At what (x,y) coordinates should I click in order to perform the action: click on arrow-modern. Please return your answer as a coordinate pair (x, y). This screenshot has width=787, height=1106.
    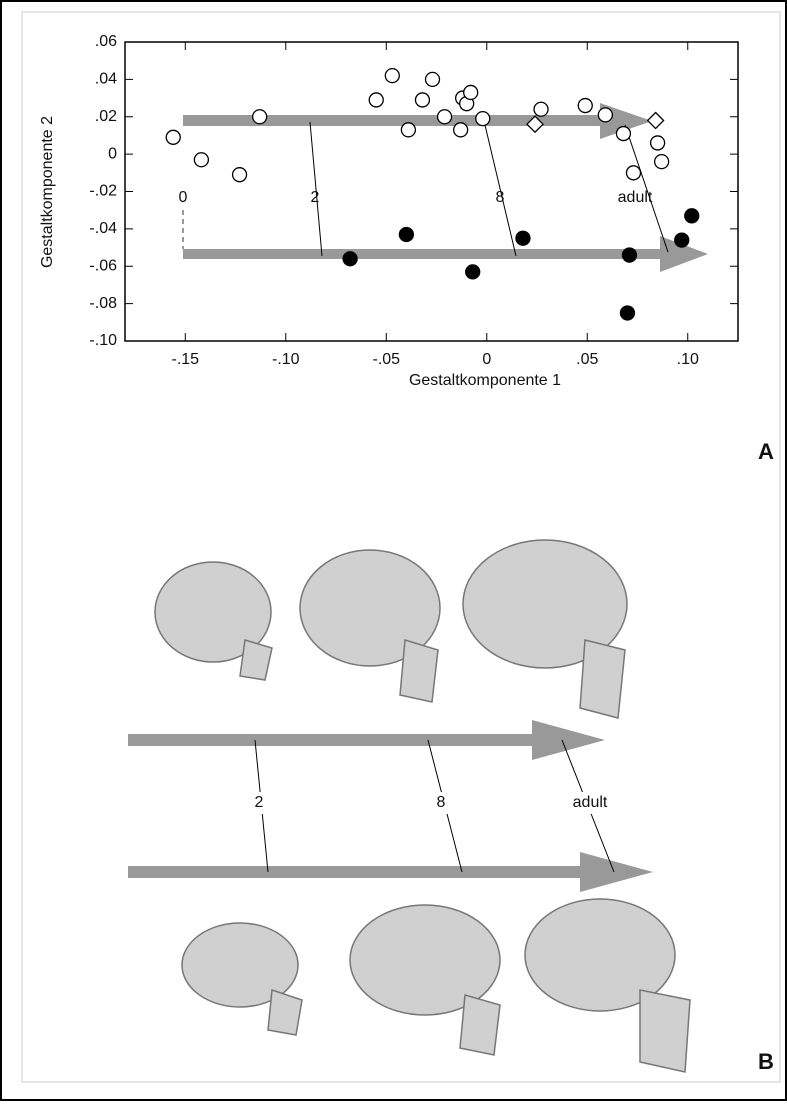
    Looking at the image, I should click on (366, 740).